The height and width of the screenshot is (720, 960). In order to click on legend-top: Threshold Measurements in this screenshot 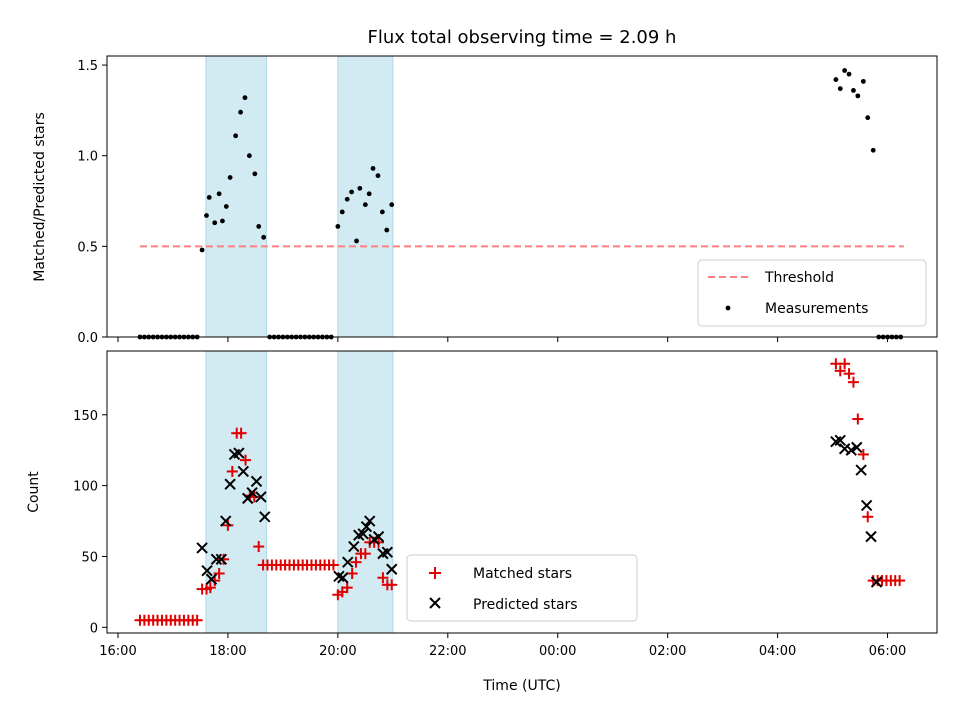, I will do `click(812, 293)`.